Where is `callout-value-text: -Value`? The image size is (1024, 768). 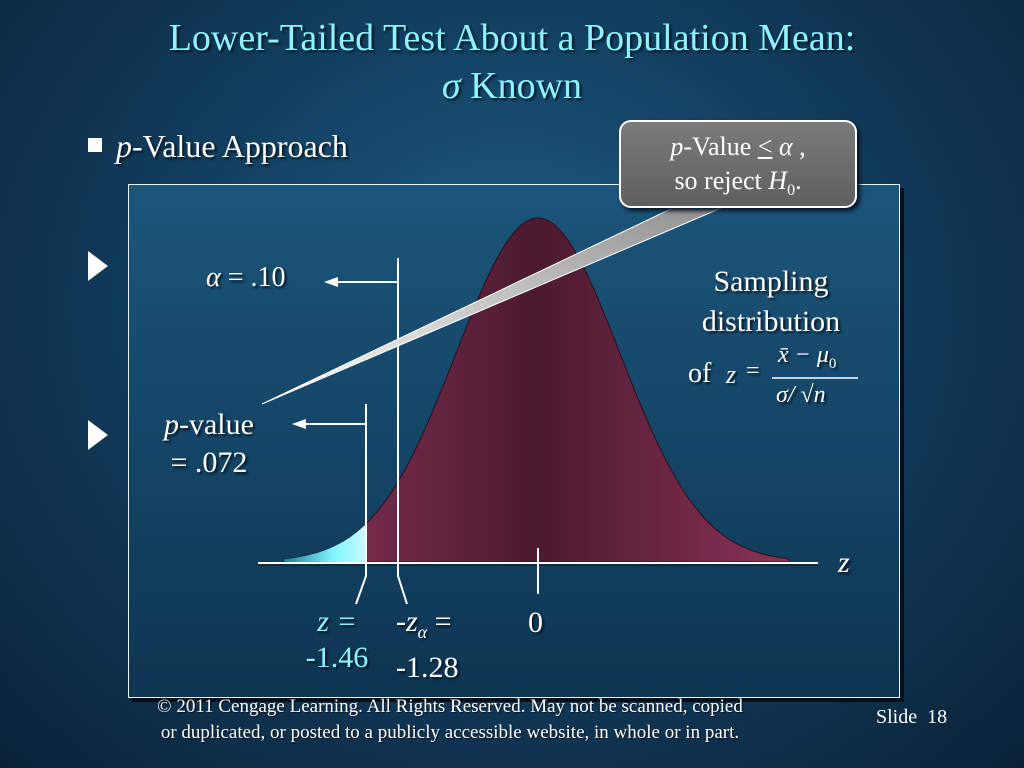
callout-value-text: -Value is located at coordinates (720, 146).